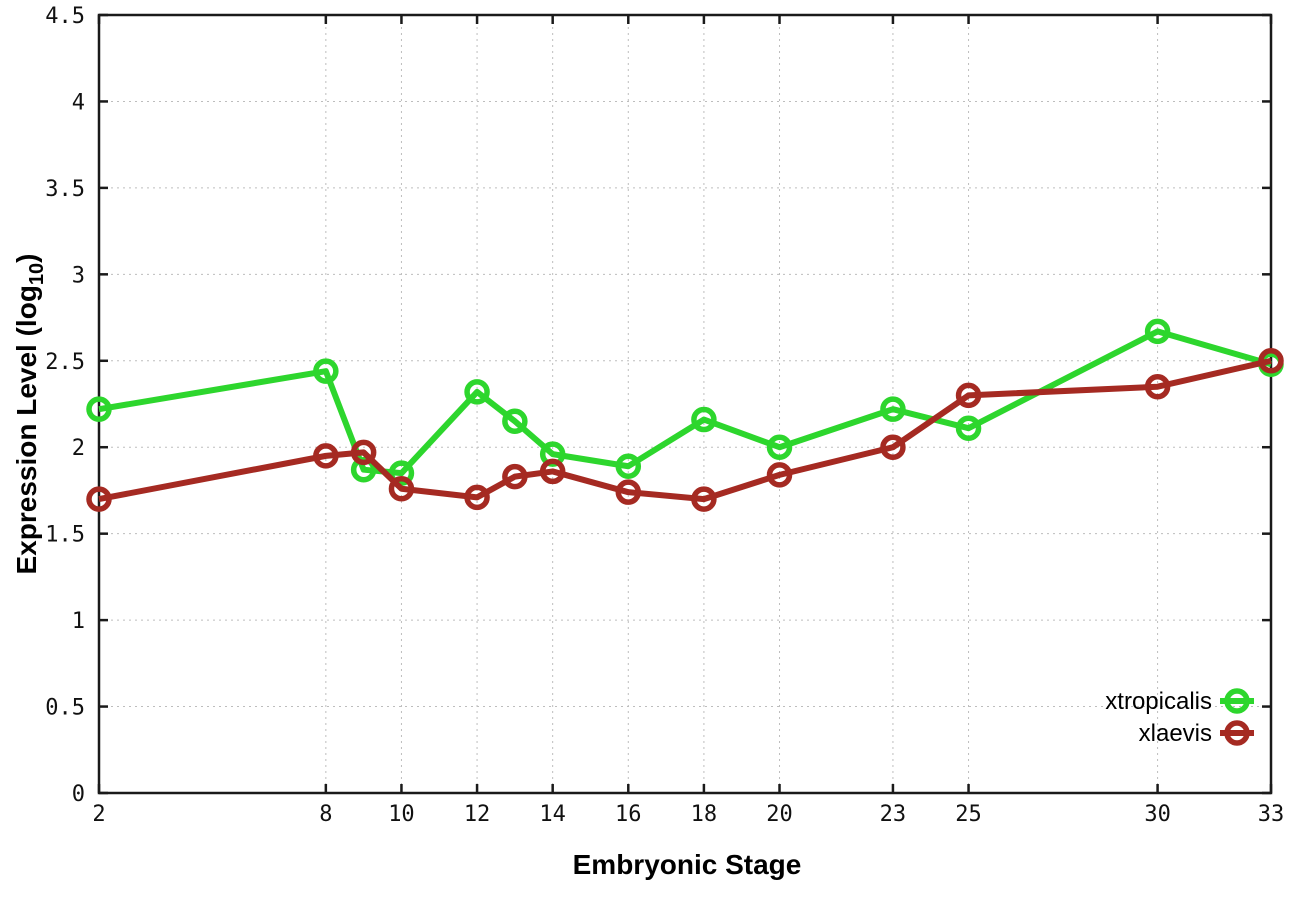 Image resolution: width=1296 pixels, height=907 pixels. What do you see at coordinates (687, 864) in the screenshot?
I see `x-axis-title: Embryonic Stage` at bounding box center [687, 864].